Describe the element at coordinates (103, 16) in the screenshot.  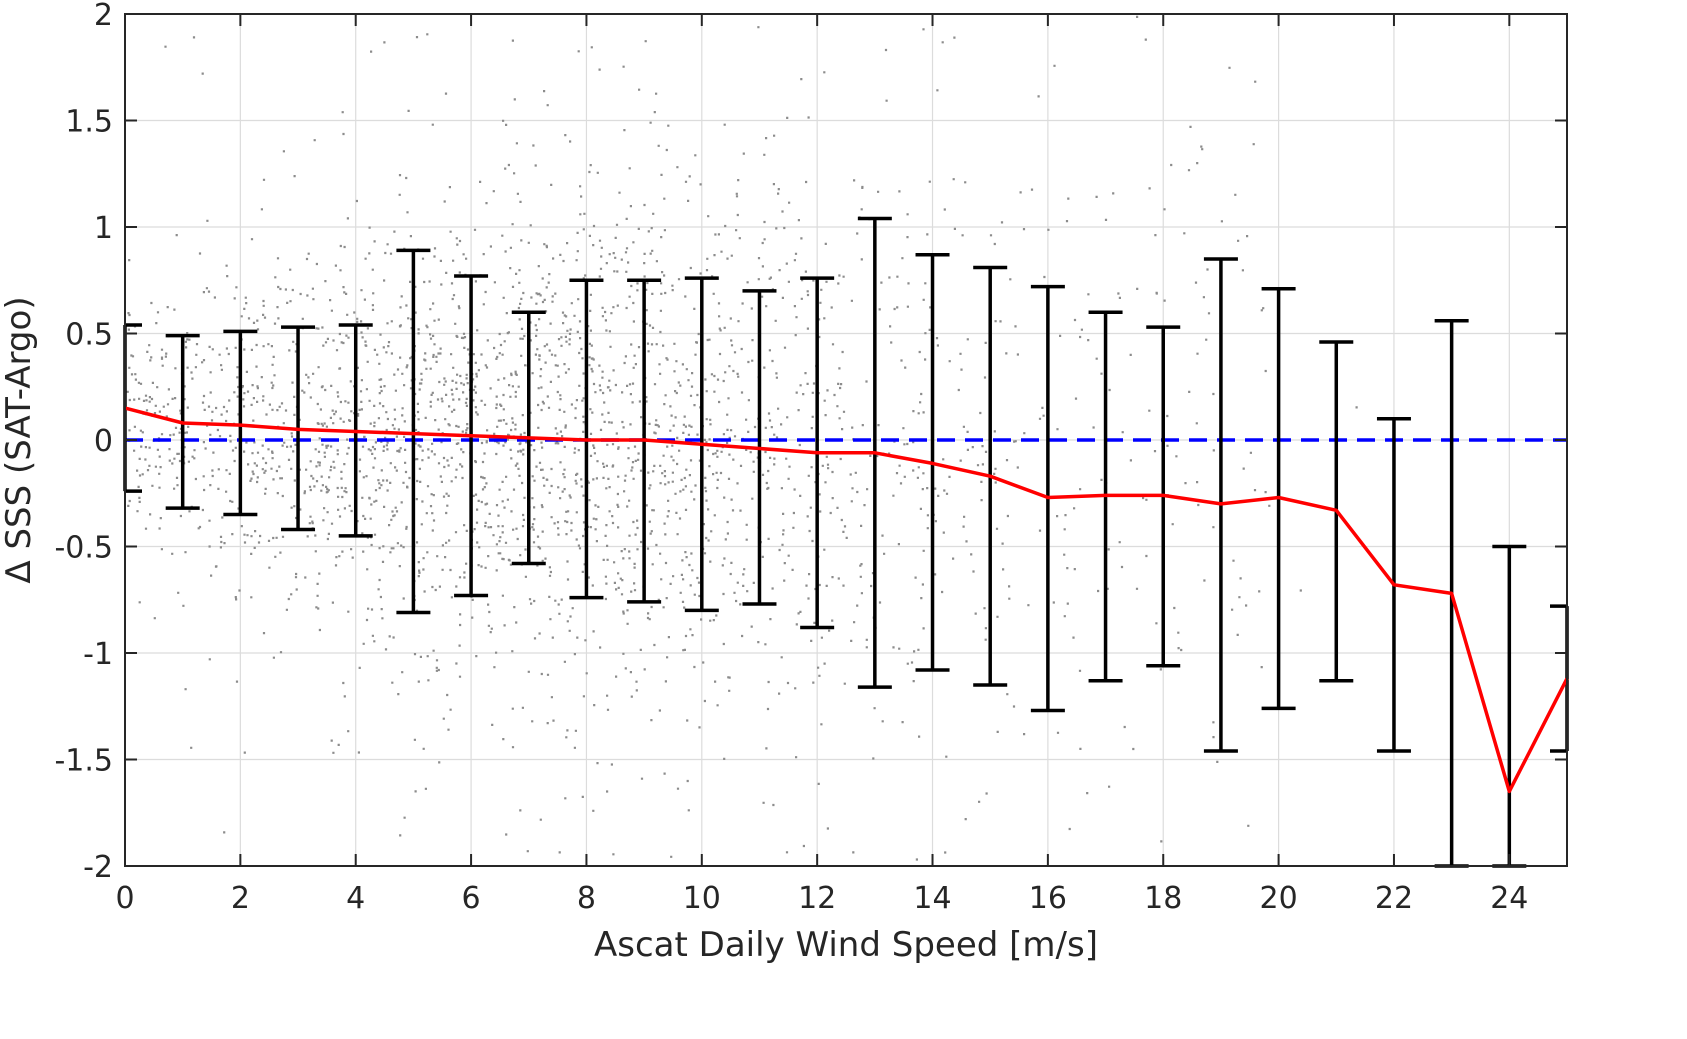
I see `y-tick-label: 2` at that location.